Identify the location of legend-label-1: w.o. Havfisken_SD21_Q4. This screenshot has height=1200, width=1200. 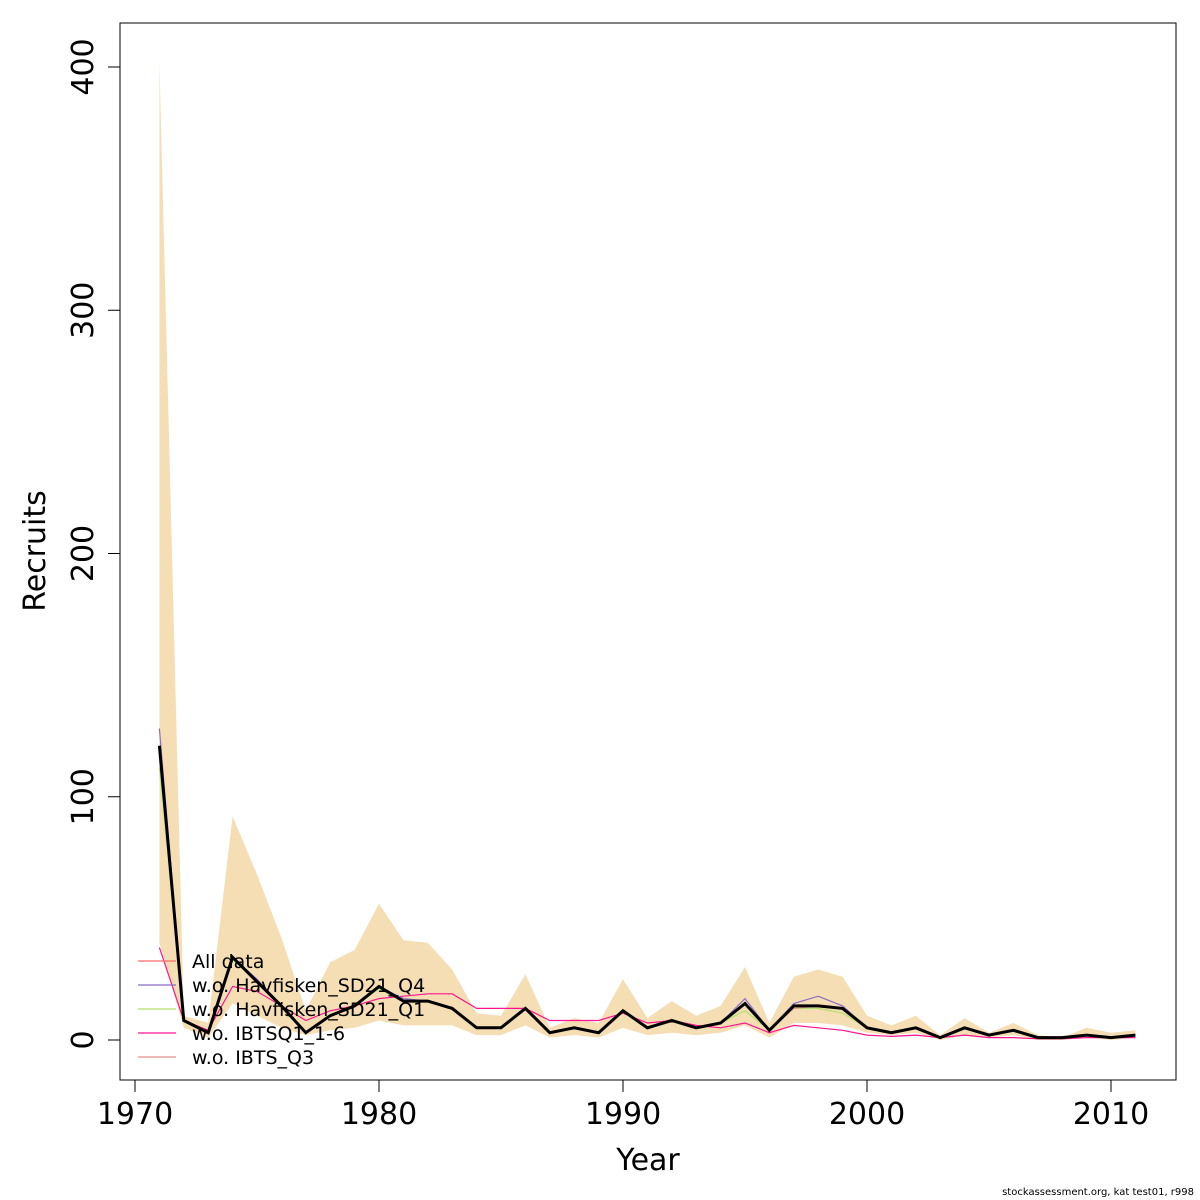
(308, 986).